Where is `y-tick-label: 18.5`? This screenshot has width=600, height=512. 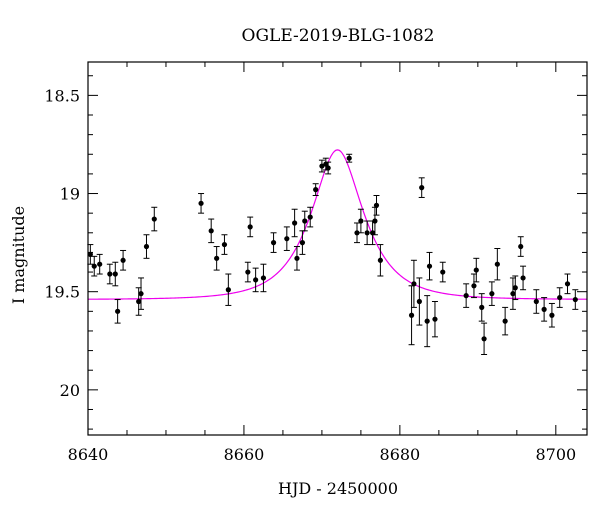
y-tick-label: 18.5 is located at coordinates (62, 95).